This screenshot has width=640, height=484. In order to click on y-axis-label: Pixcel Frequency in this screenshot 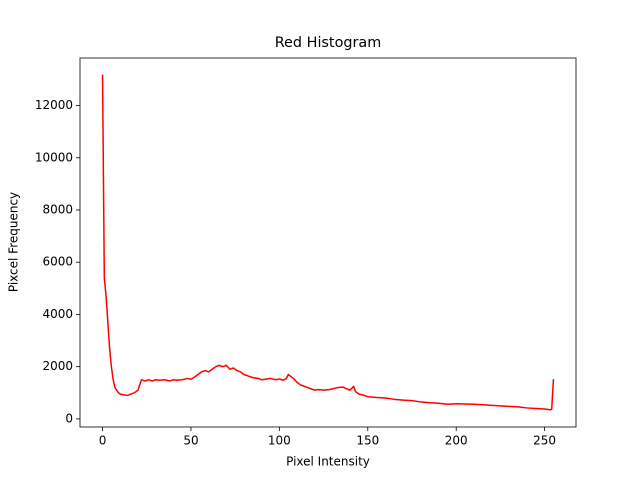, I will do `click(14, 242)`.